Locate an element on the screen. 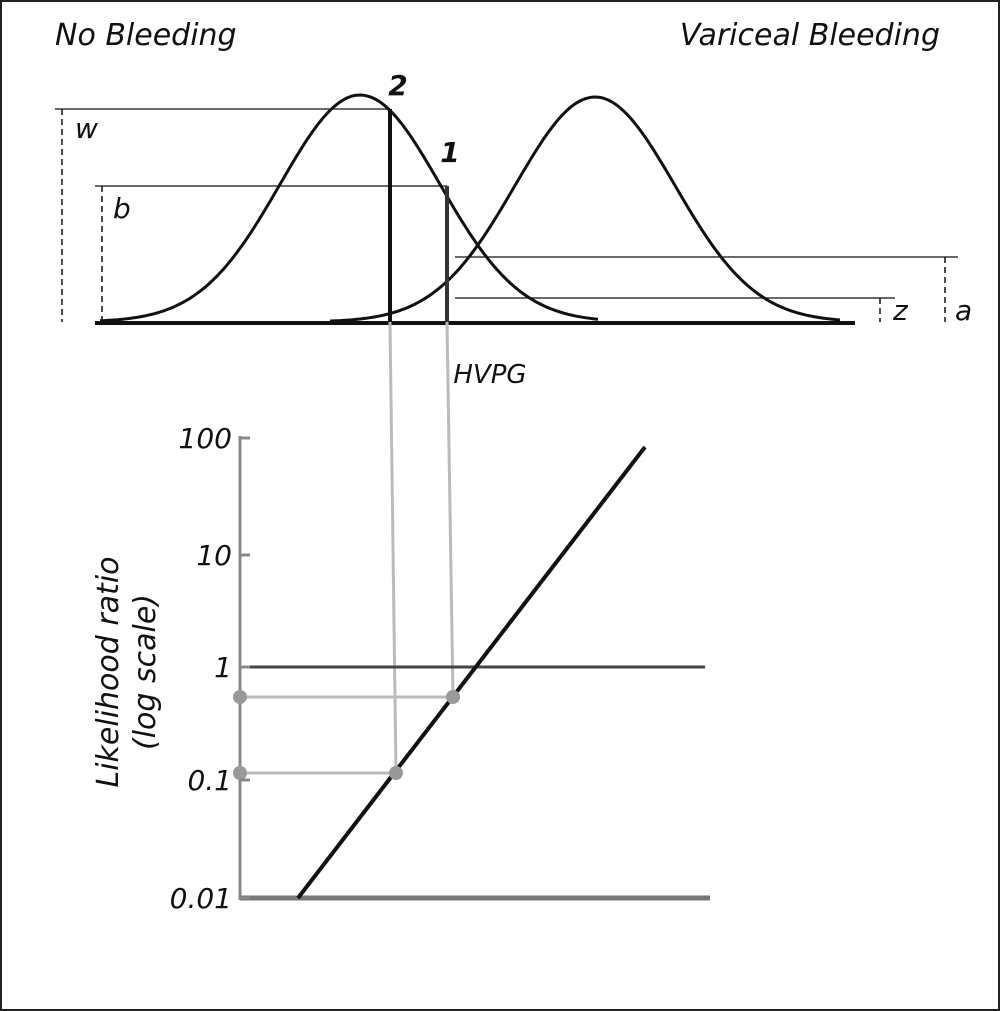  threshold-label: 1 is located at coordinates (449, 152).